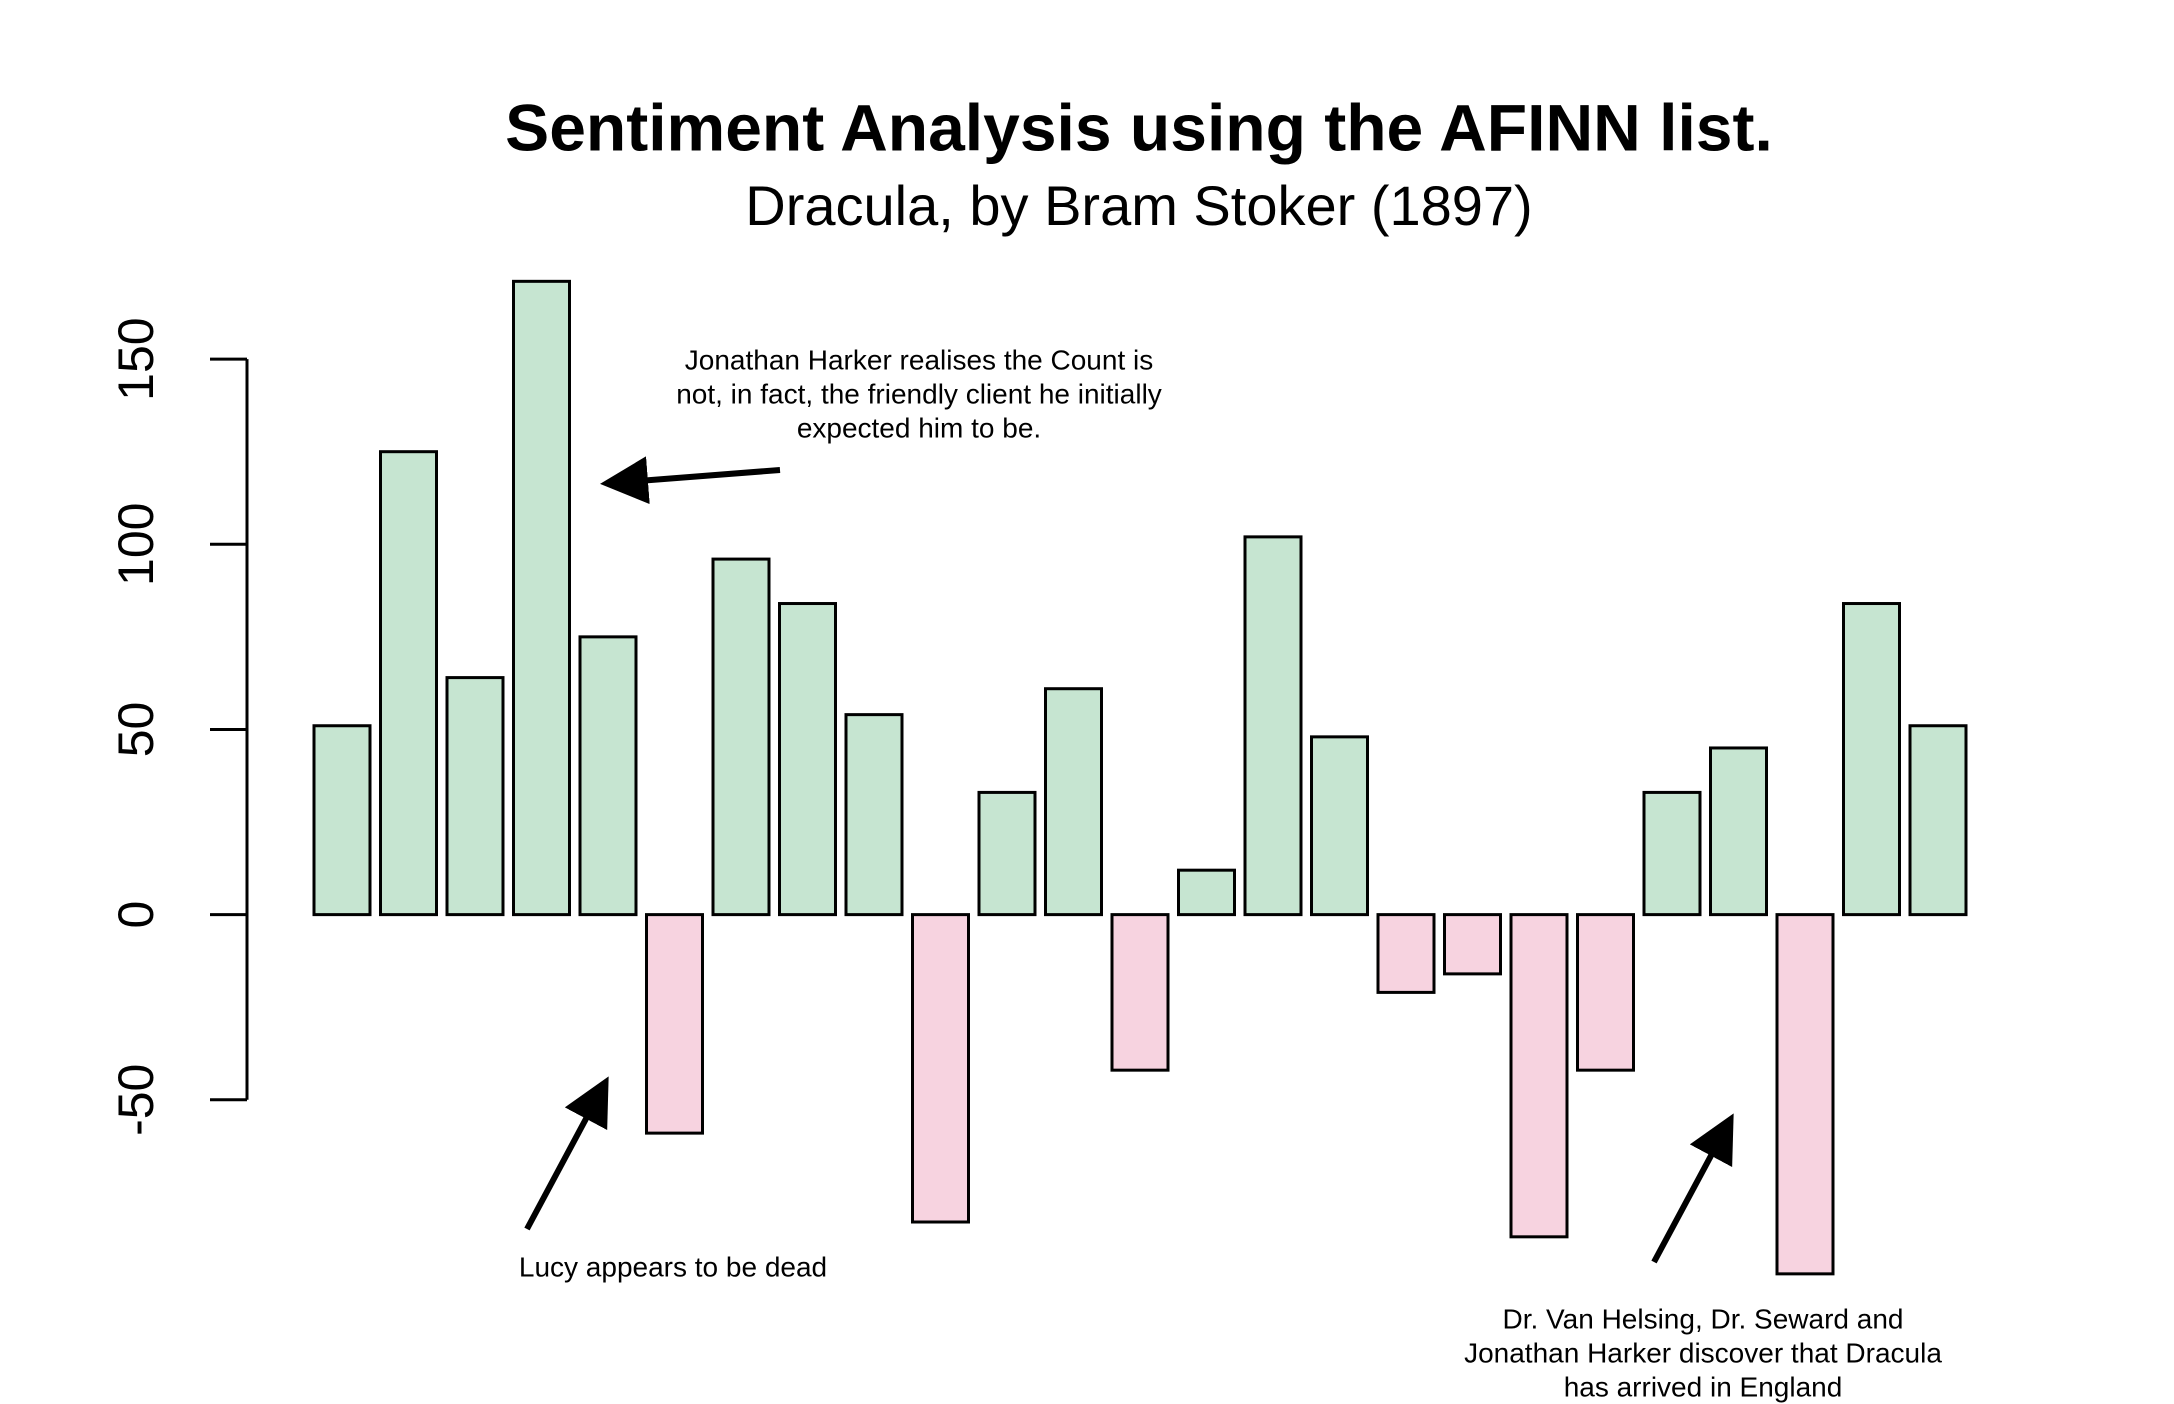 This screenshot has width=2174, height=1404. What do you see at coordinates (1138, 205) in the screenshot?
I see `chart-subtitle: Dracula, by Bram Stoker (1897)` at bounding box center [1138, 205].